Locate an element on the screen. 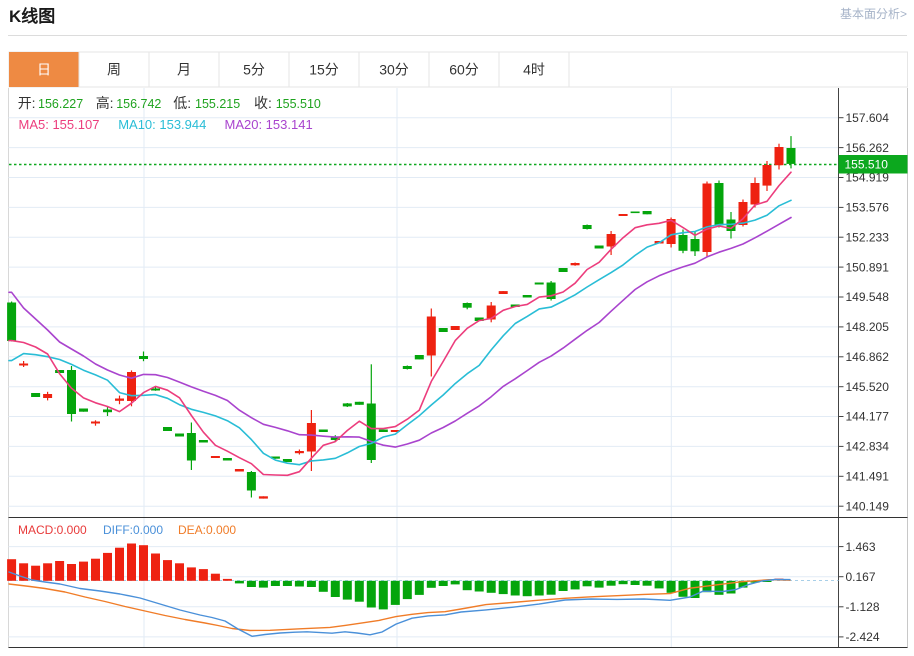 The width and height of the screenshot is (914, 656). svg-text: 60分 is located at coordinates (464, 70).